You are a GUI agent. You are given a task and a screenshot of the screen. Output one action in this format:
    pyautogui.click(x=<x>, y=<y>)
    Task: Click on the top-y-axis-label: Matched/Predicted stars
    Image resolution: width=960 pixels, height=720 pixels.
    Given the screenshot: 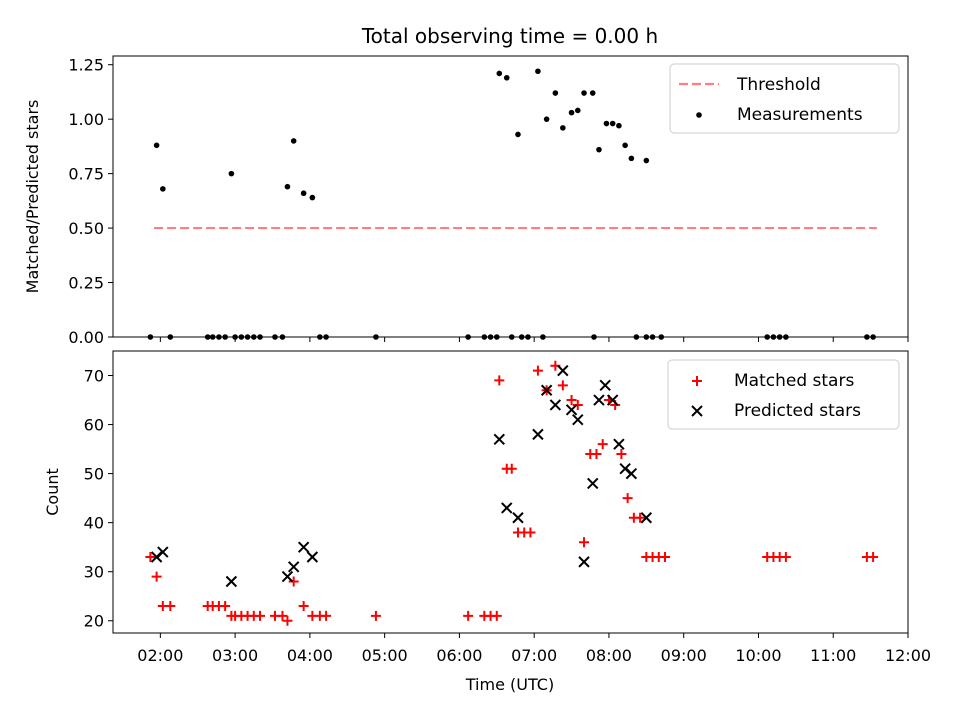 What is the action you would take?
    pyautogui.click(x=32, y=197)
    